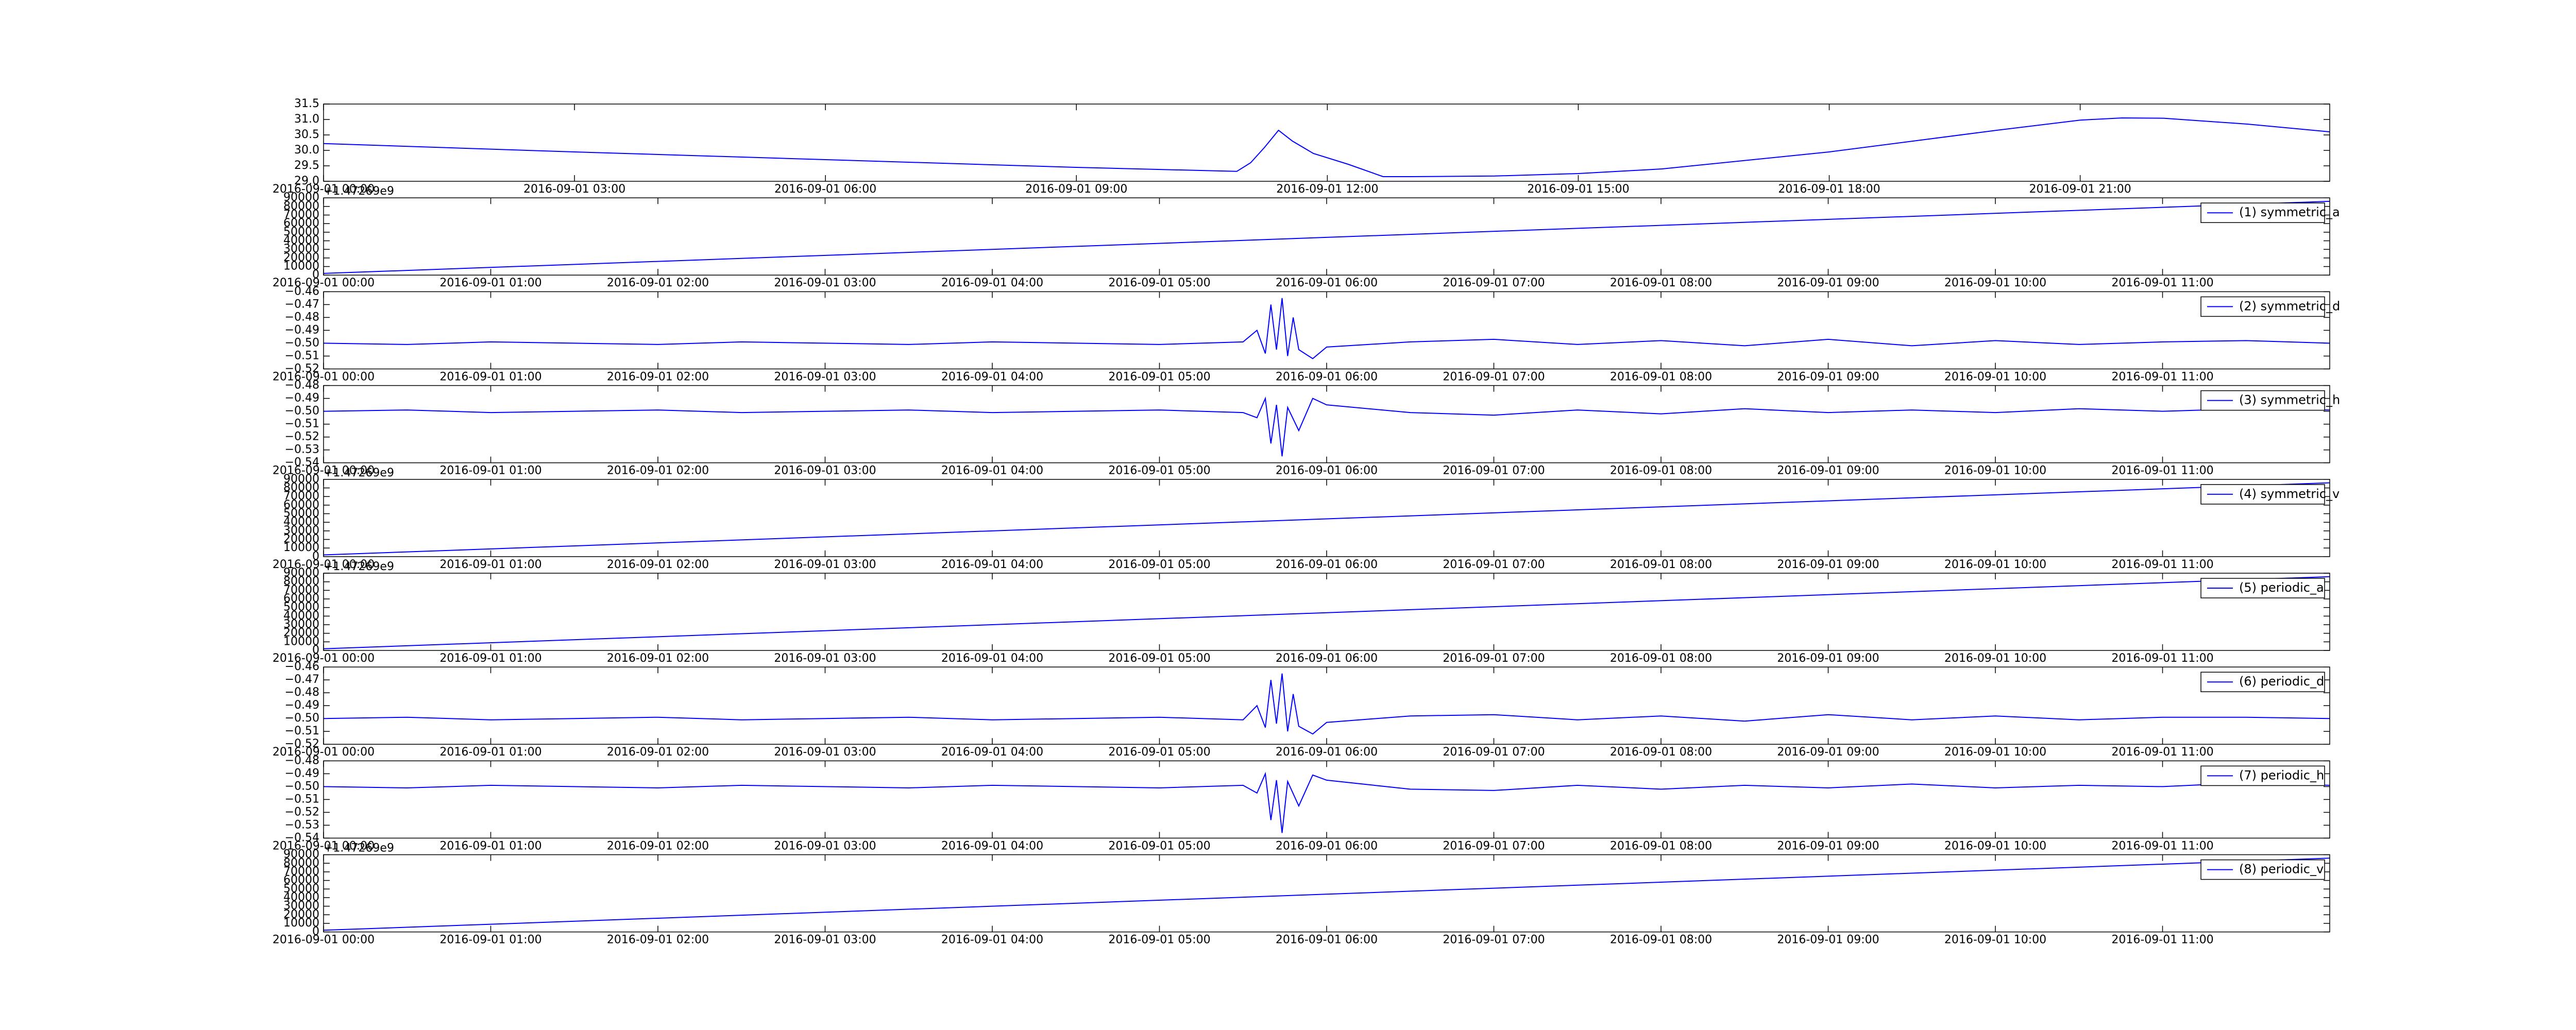 Image resolution: width=2576 pixels, height=1030 pixels. What do you see at coordinates (301, 862) in the screenshot?
I see `y-tick-label: 80000` at bounding box center [301, 862].